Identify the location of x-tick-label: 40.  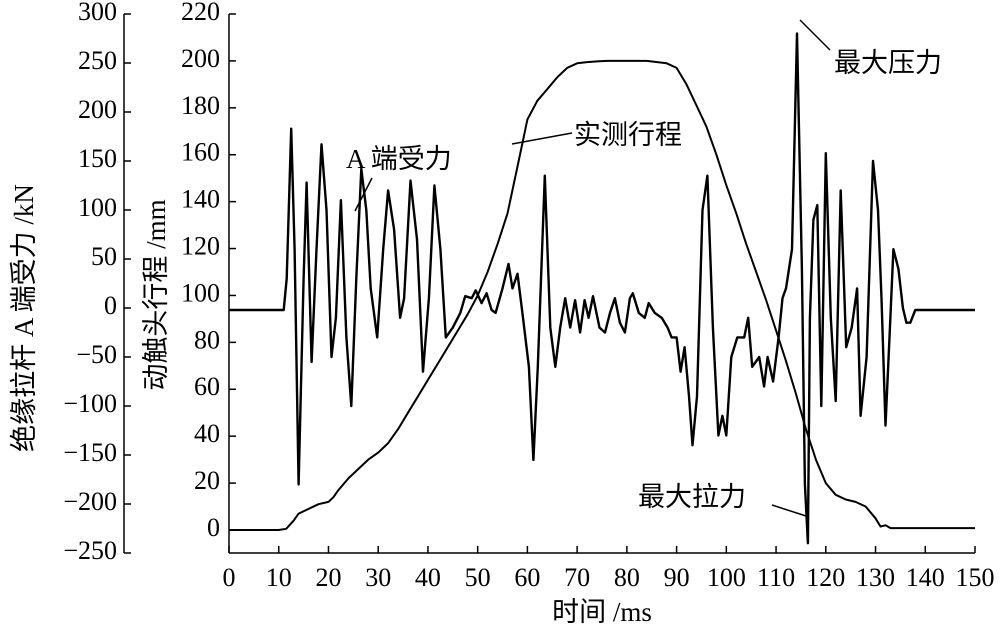
(428, 577).